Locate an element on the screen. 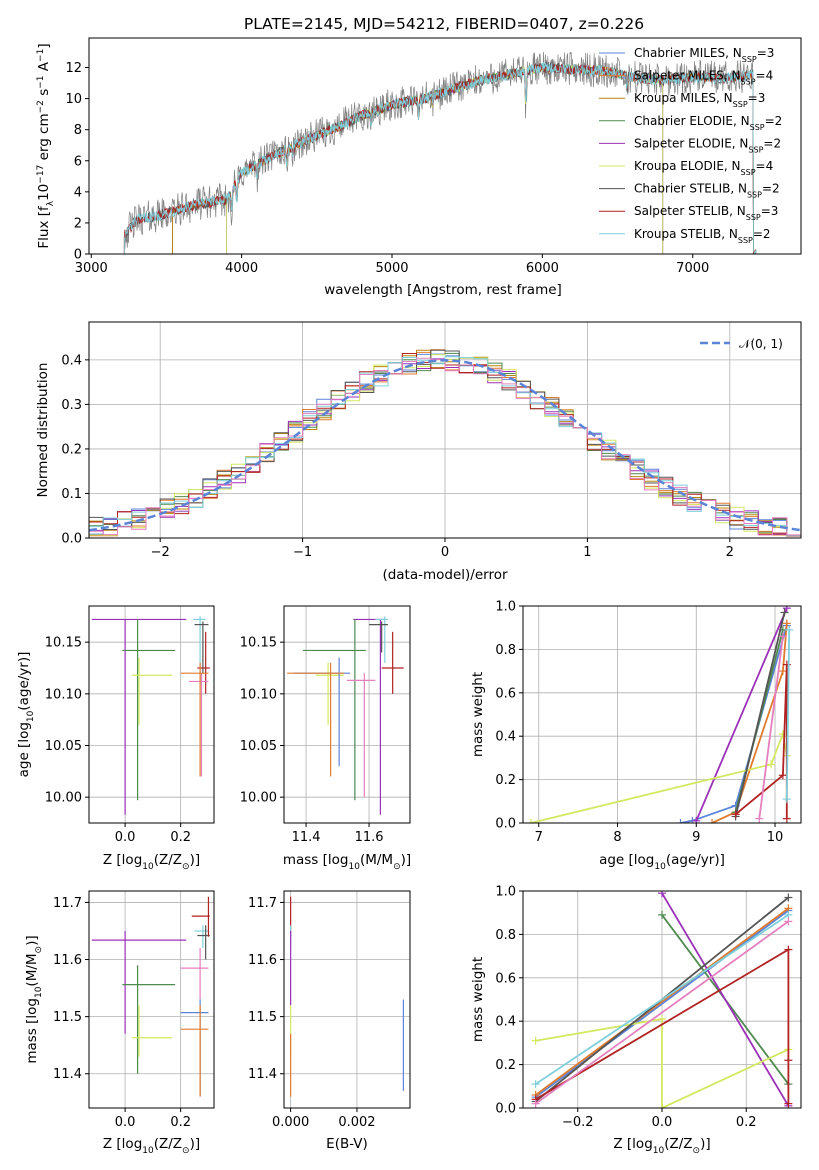  label-part: (age/yr)] is located at coordinates (24, 681).